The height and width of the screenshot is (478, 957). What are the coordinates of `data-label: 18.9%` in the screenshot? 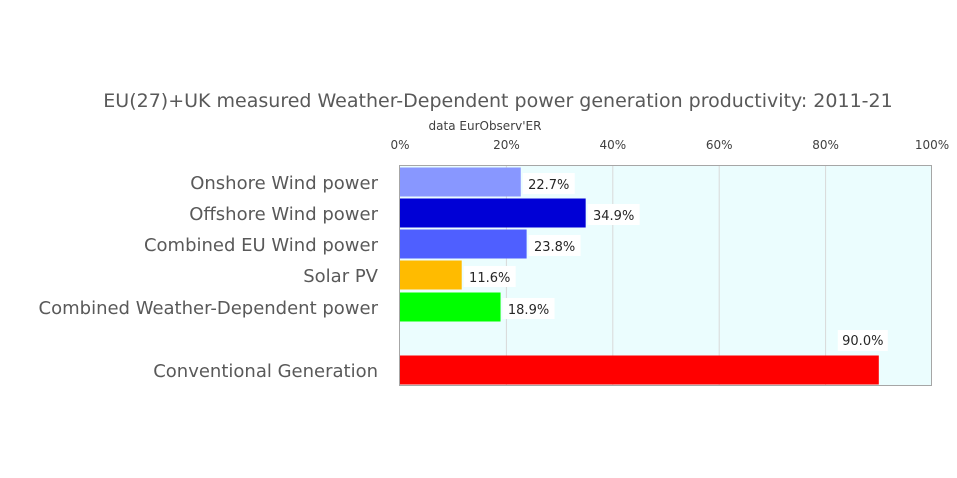 It's located at (528, 310).